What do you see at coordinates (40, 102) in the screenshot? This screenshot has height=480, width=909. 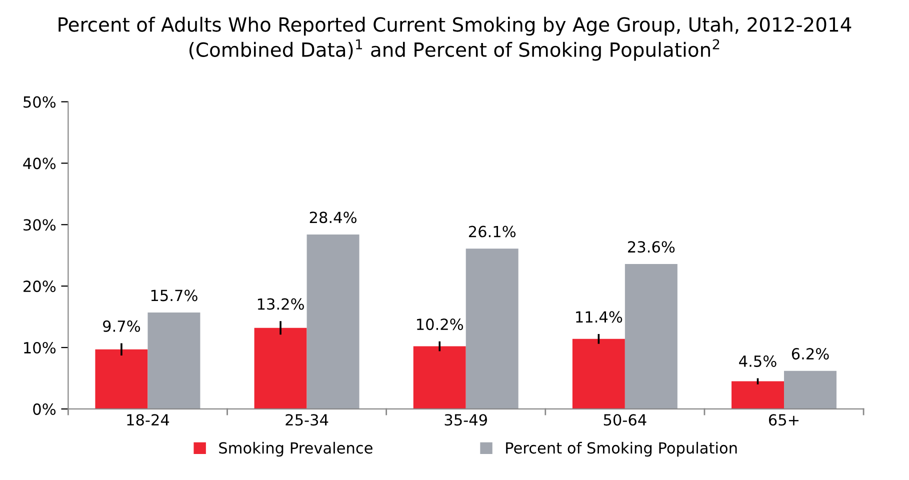 I see `y-tick-label: 50%` at bounding box center [40, 102].